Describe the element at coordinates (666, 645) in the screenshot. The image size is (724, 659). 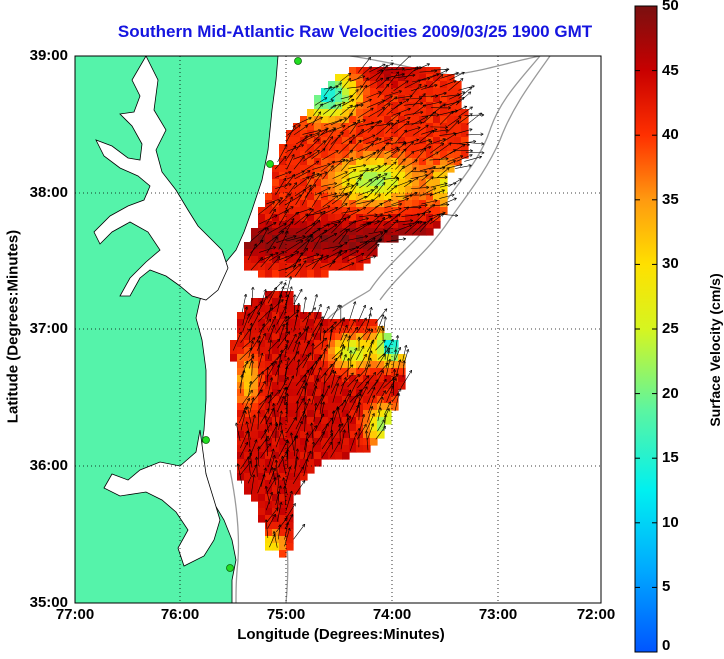
I see `colorbar-tick-label: 0` at that location.